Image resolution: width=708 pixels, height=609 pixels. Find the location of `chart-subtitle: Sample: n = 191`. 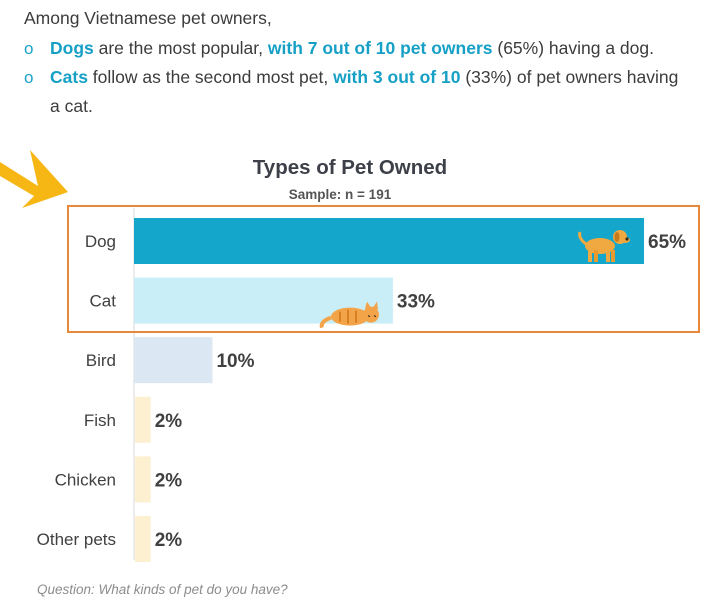

chart-subtitle: Sample: n = 191 is located at coordinates (340, 194).